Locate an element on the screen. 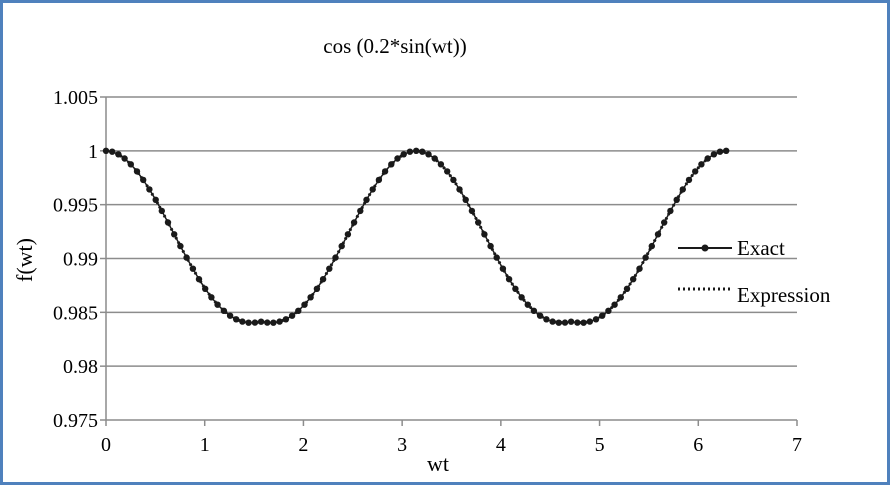 The height and width of the screenshot is (485, 890). legend-exact-label: Exact is located at coordinates (761, 248).